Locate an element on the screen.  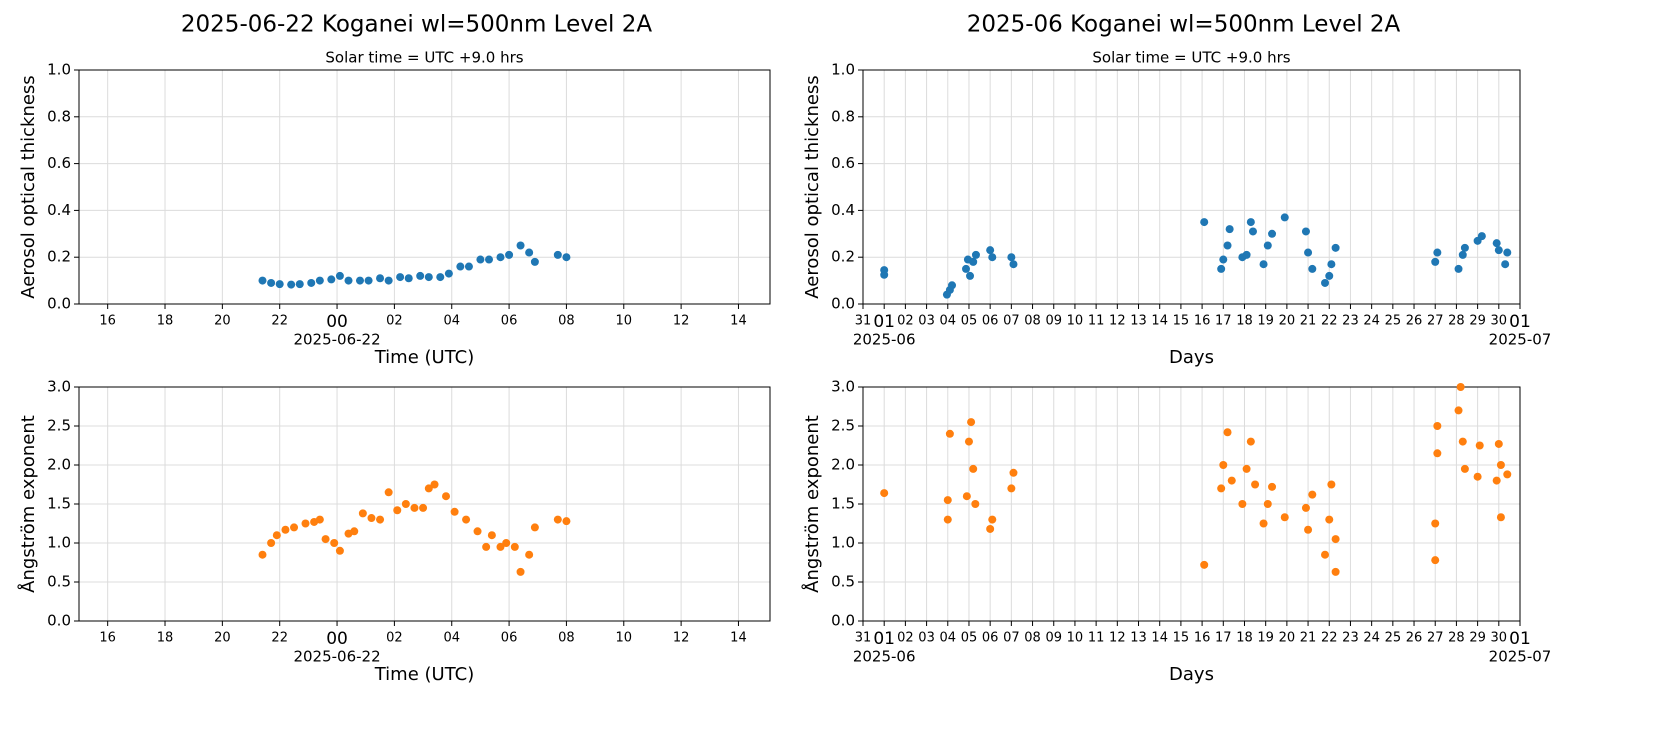
x-tick-label: 01 is located at coordinates (1520, 322).